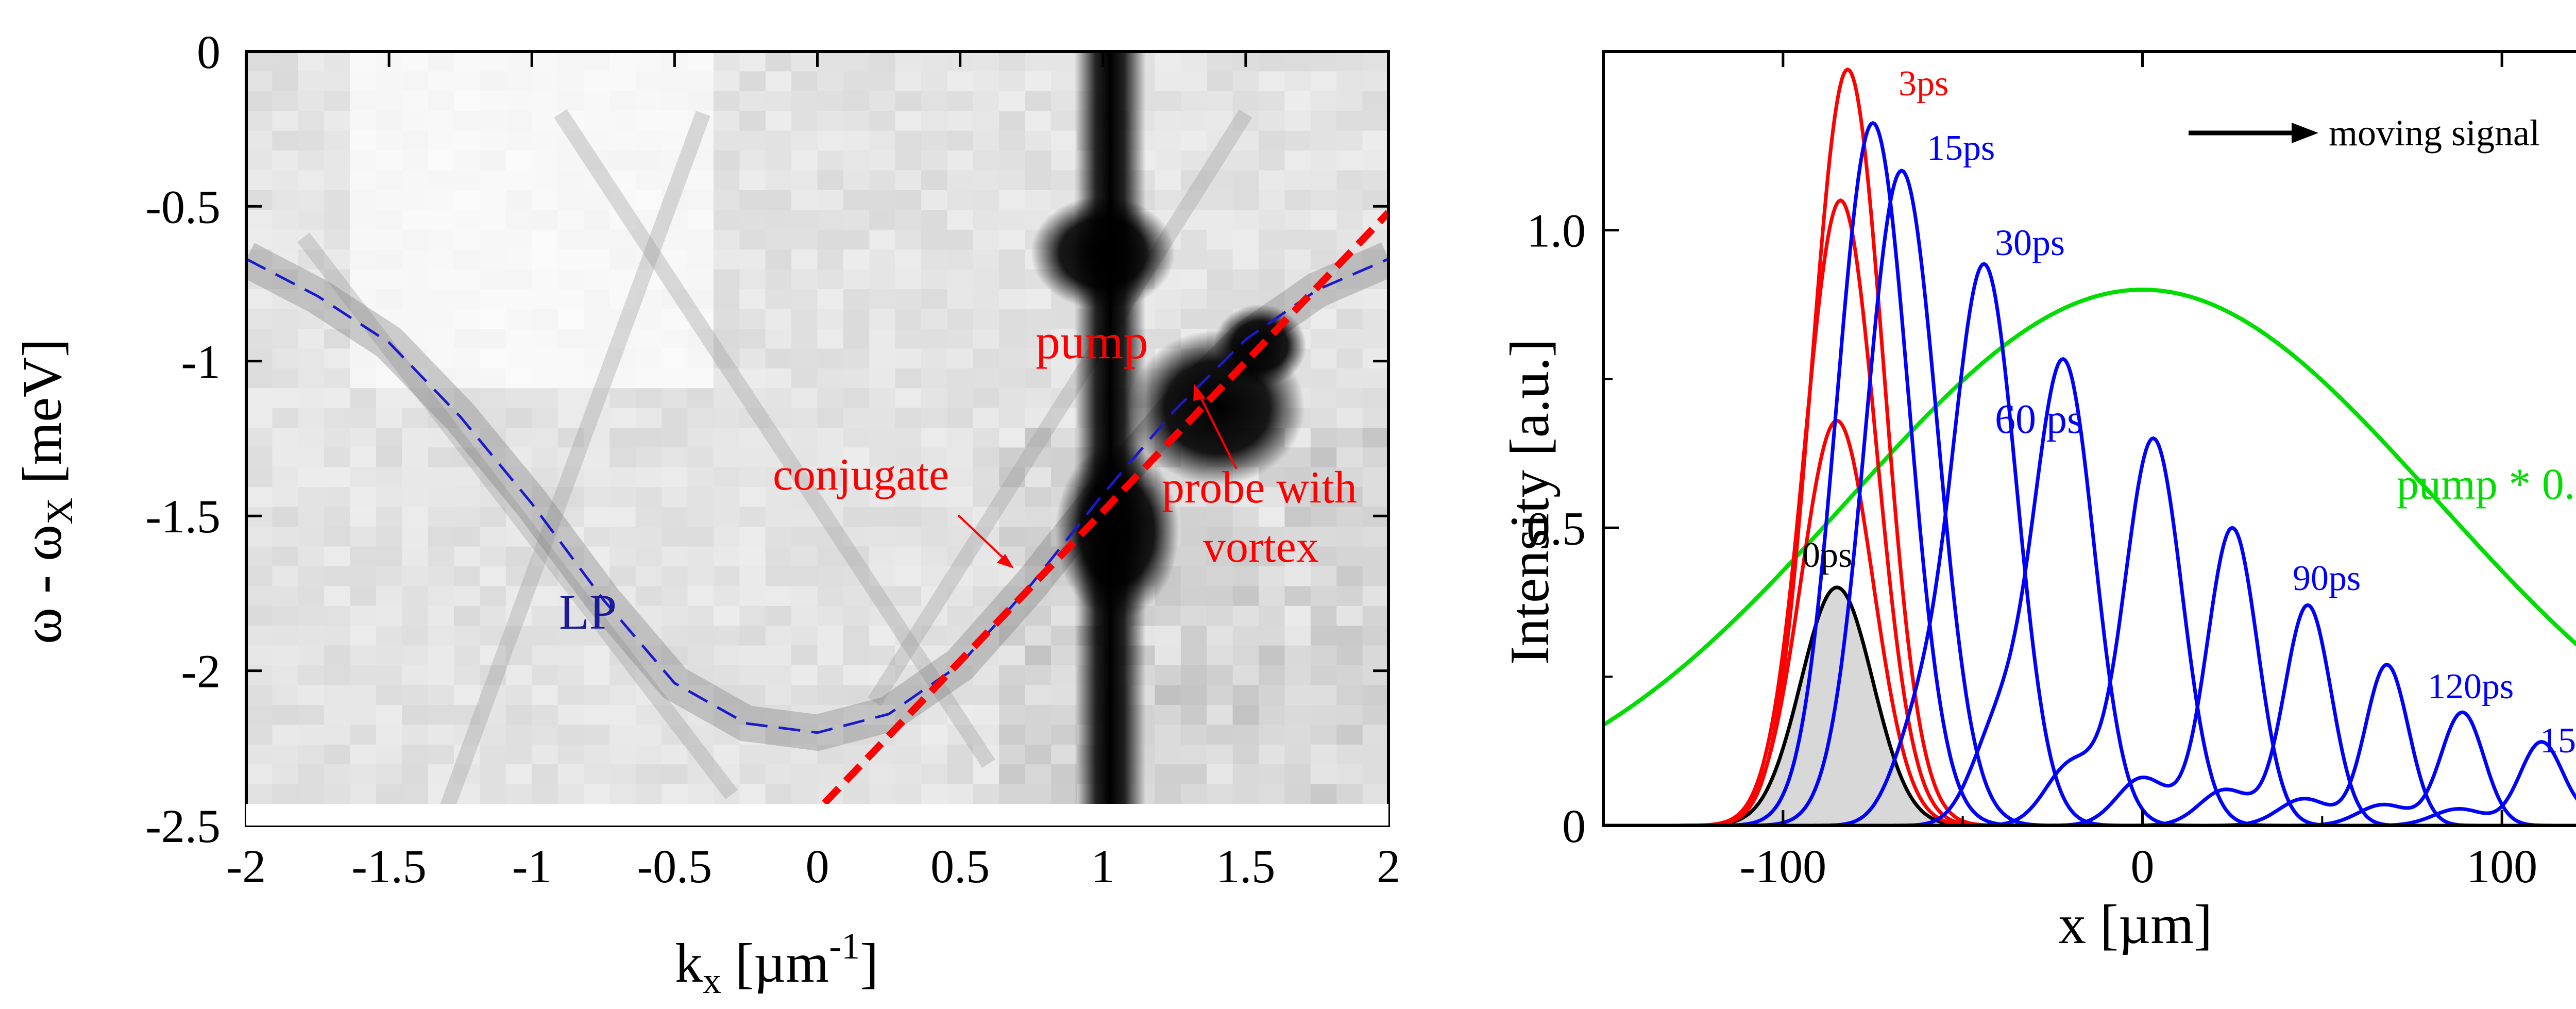 The image size is (2576, 1009). What do you see at coordinates (1556, 231) in the screenshot?
I see `right-y-tick-label: 1.0` at bounding box center [1556, 231].